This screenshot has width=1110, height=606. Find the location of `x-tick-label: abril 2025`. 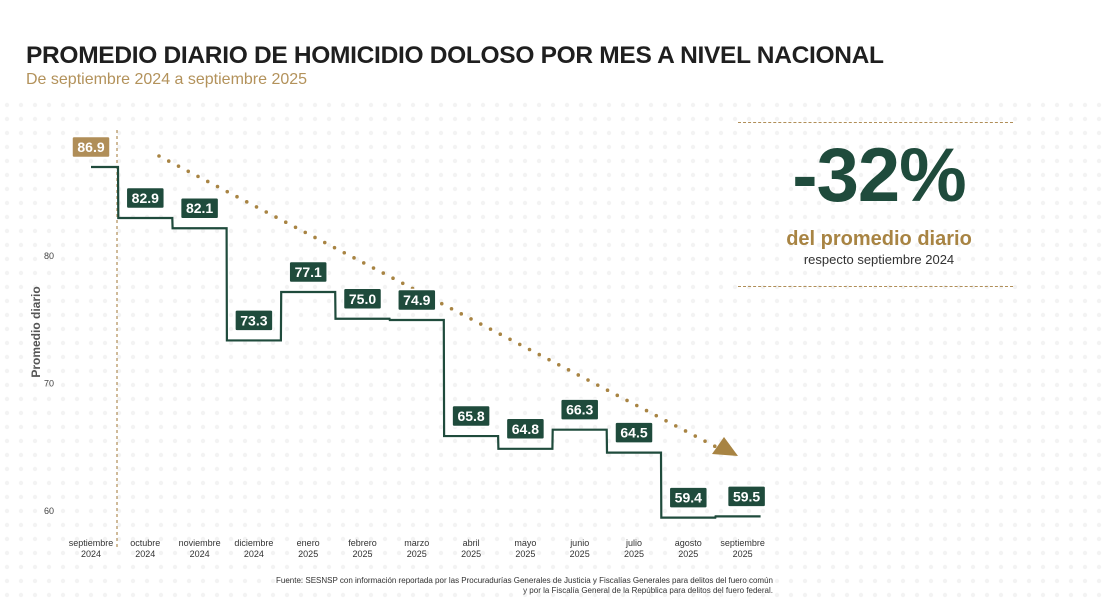

x-tick-label: abril 2025 is located at coordinates (471, 548).